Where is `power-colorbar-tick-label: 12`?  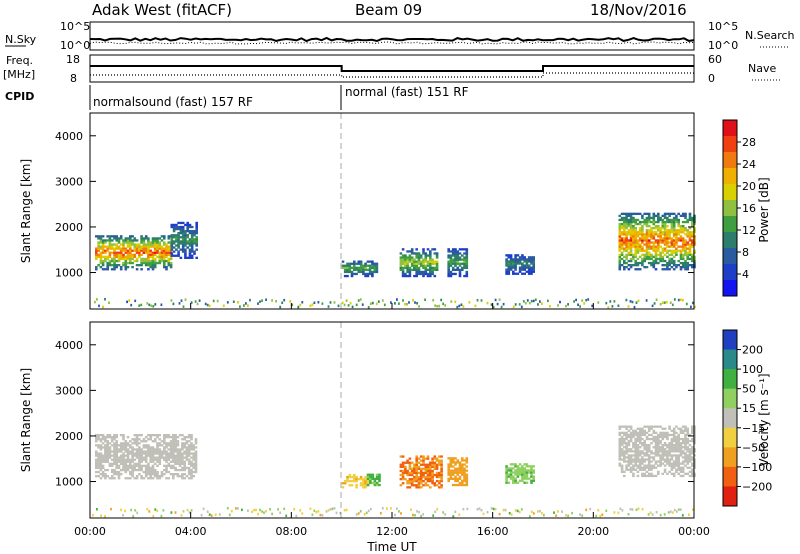
power-colorbar-tick-label: 12 is located at coordinates (749, 230).